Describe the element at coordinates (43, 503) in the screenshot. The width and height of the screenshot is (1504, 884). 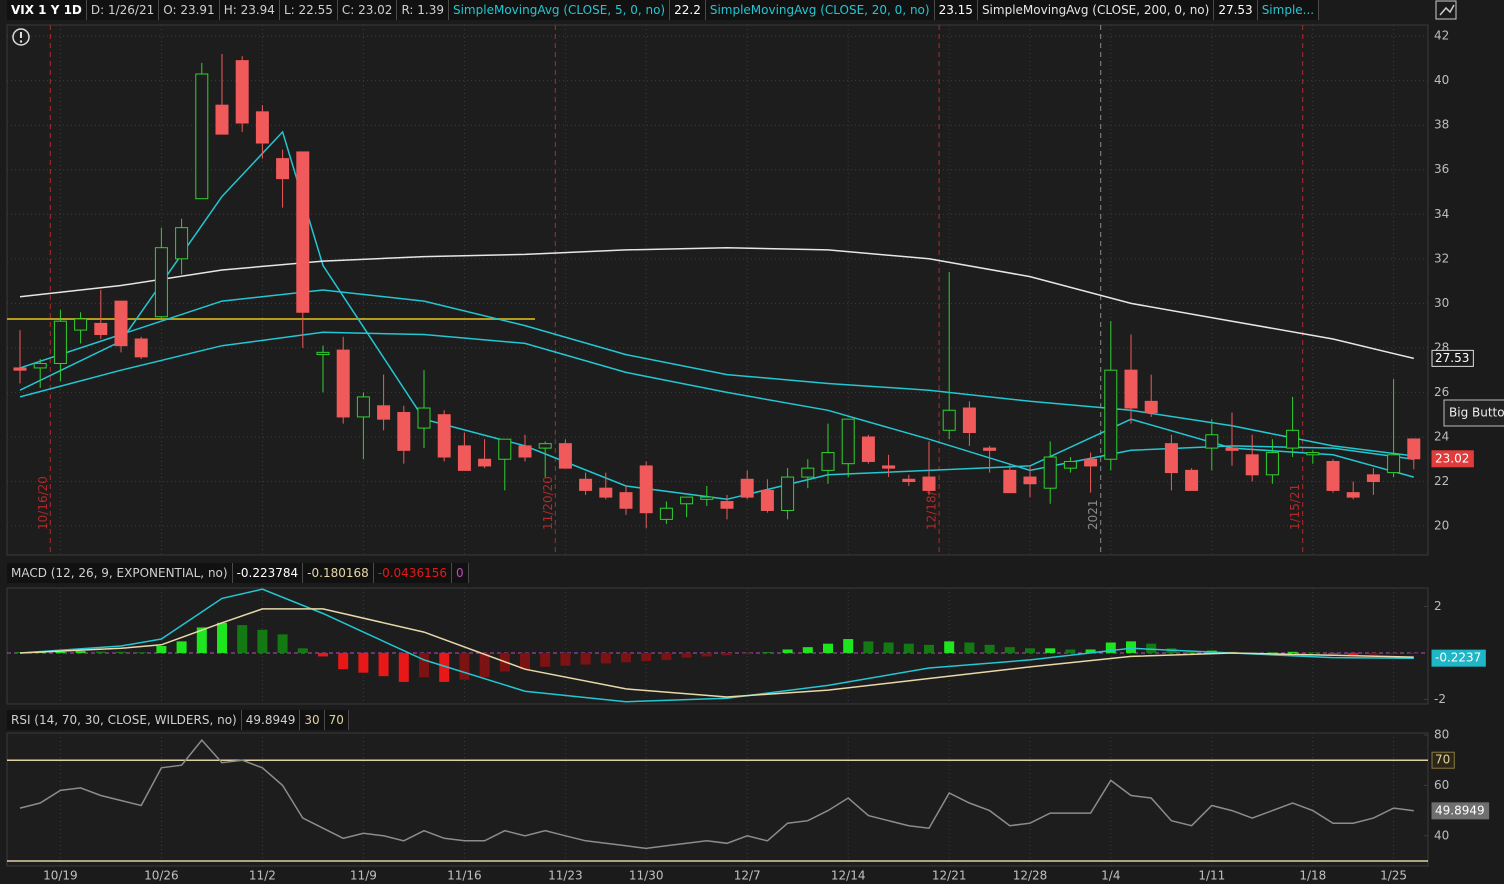
I see `expiration-label: 10/16/20` at that location.